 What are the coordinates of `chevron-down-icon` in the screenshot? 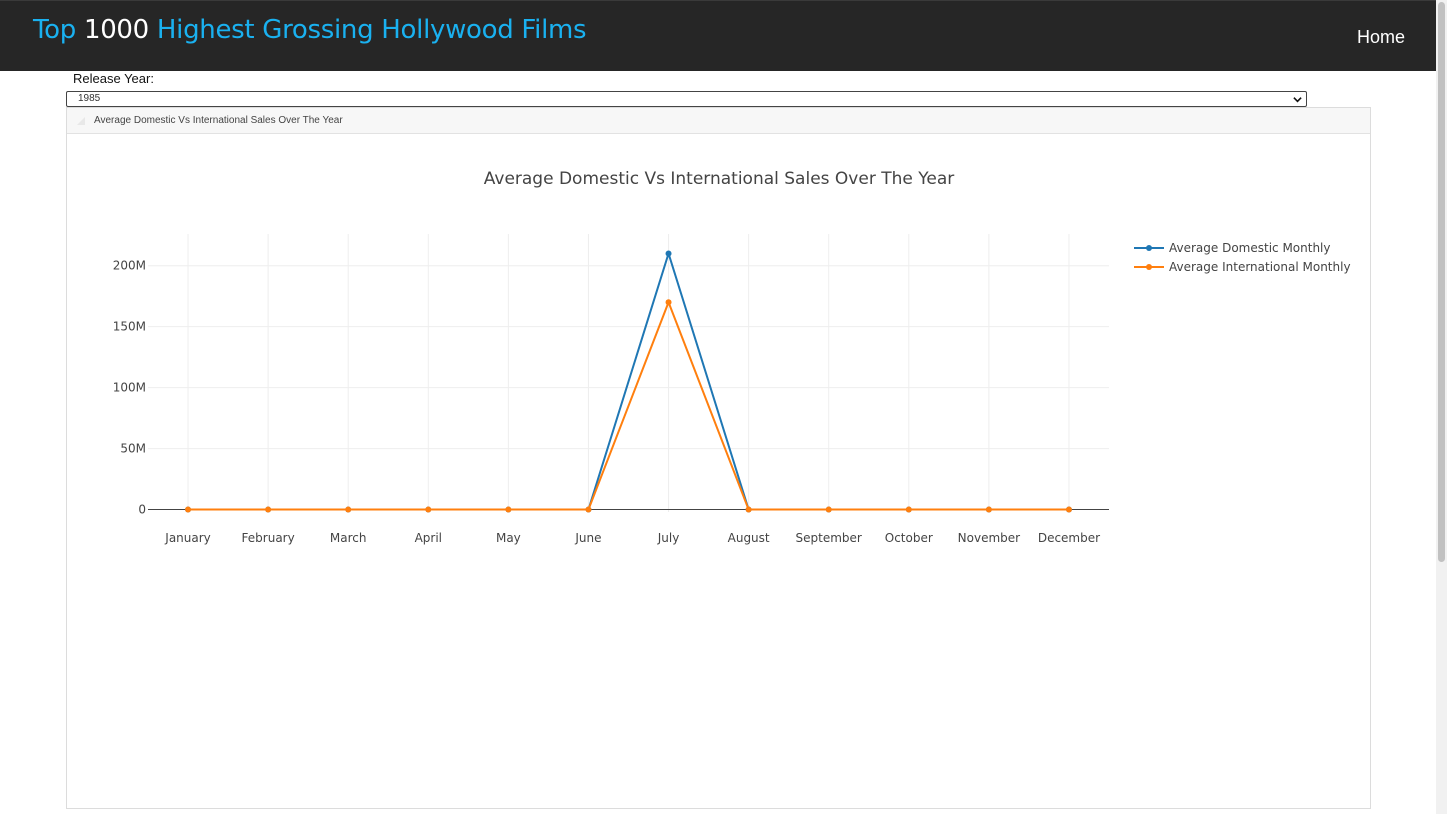 It's located at (1297, 100).